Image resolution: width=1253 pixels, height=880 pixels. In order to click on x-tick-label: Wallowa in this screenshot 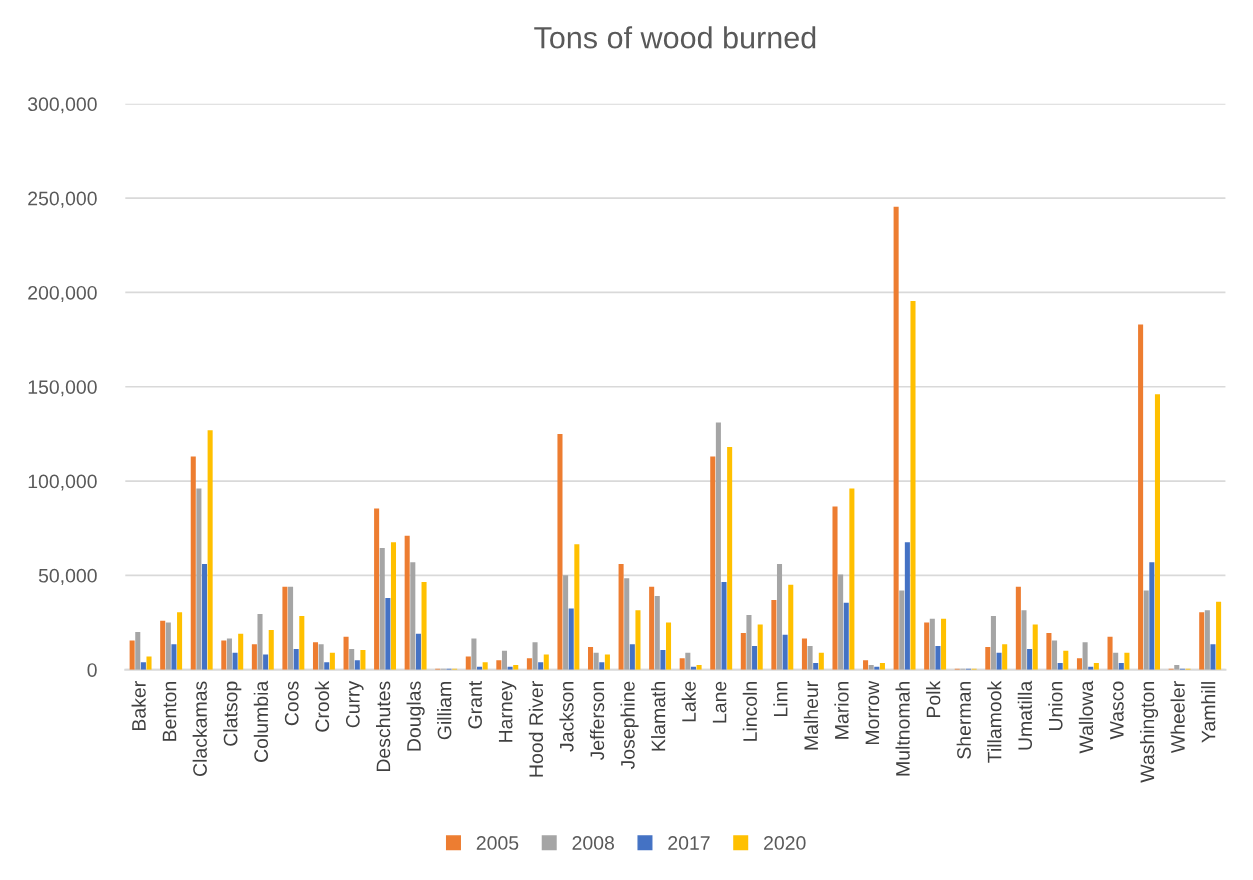, I will do `click(1086, 717)`.